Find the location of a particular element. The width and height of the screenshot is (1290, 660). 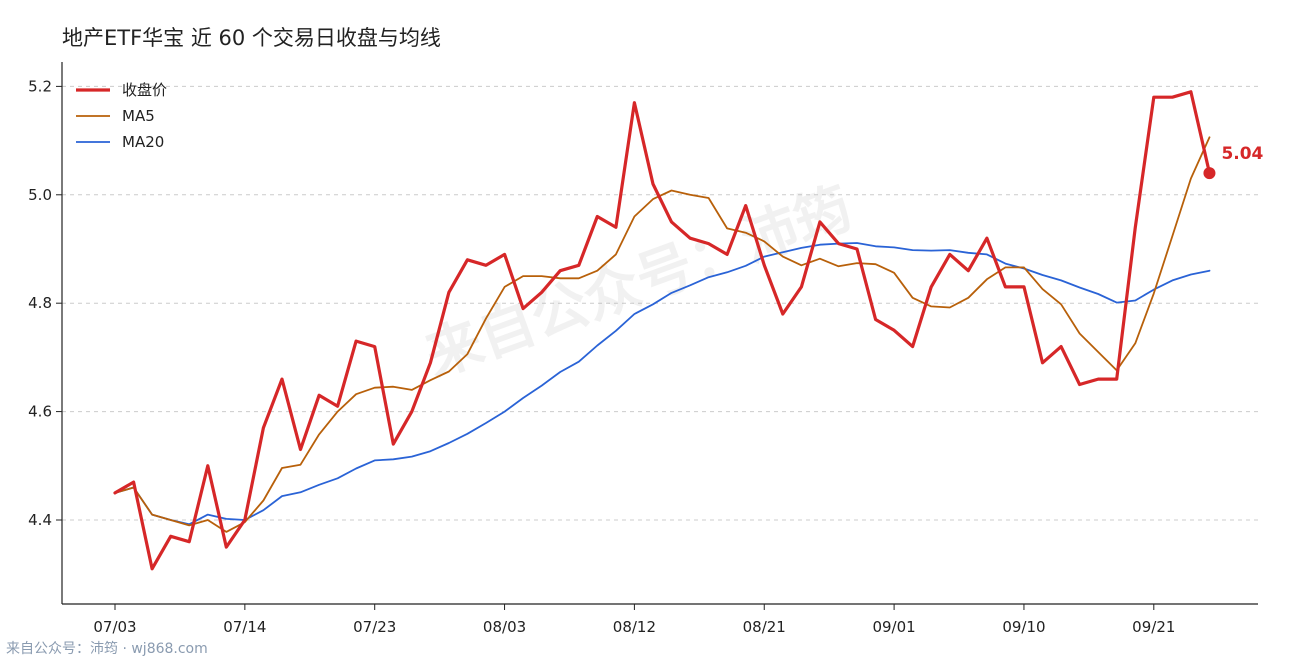

x-tick-label: 08/03 is located at coordinates (504, 627).